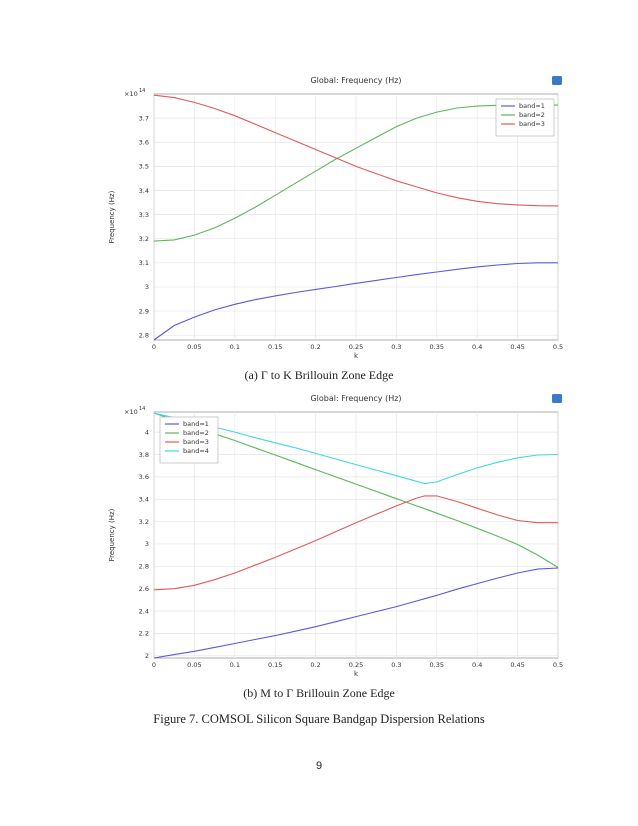 The image size is (638, 826). Describe the element at coordinates (144, 455) in the screenshot. I see `y-tick-label: 3.8` at that location.